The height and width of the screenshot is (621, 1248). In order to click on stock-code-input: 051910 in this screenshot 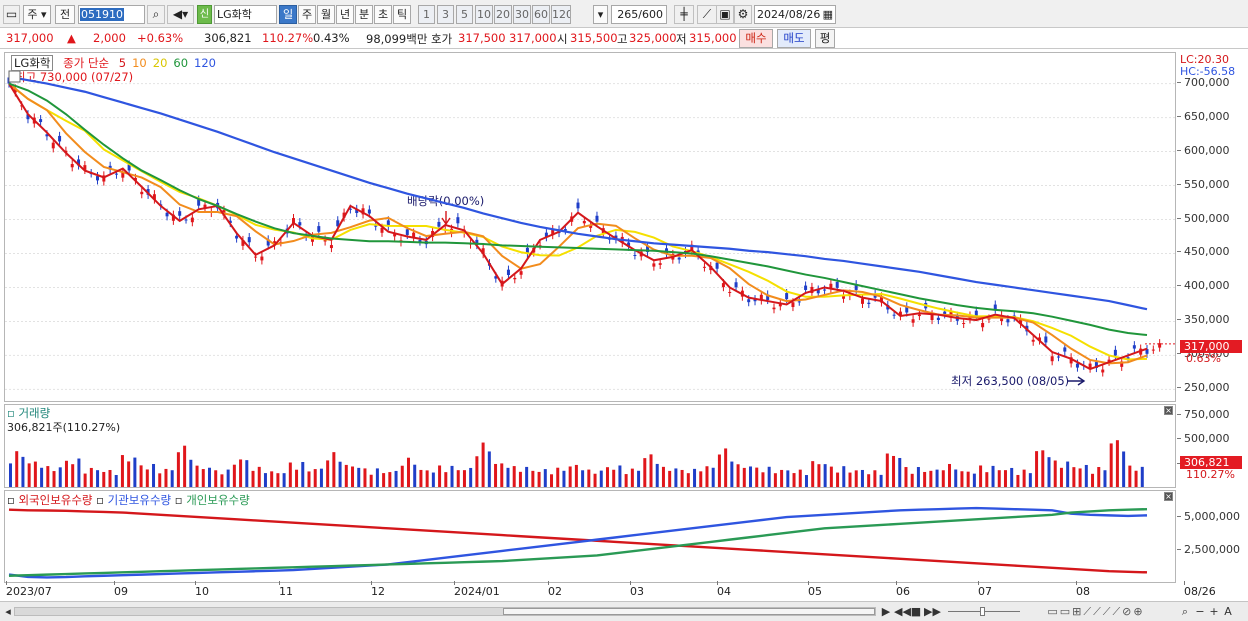, I will do `click(111, 14)`.